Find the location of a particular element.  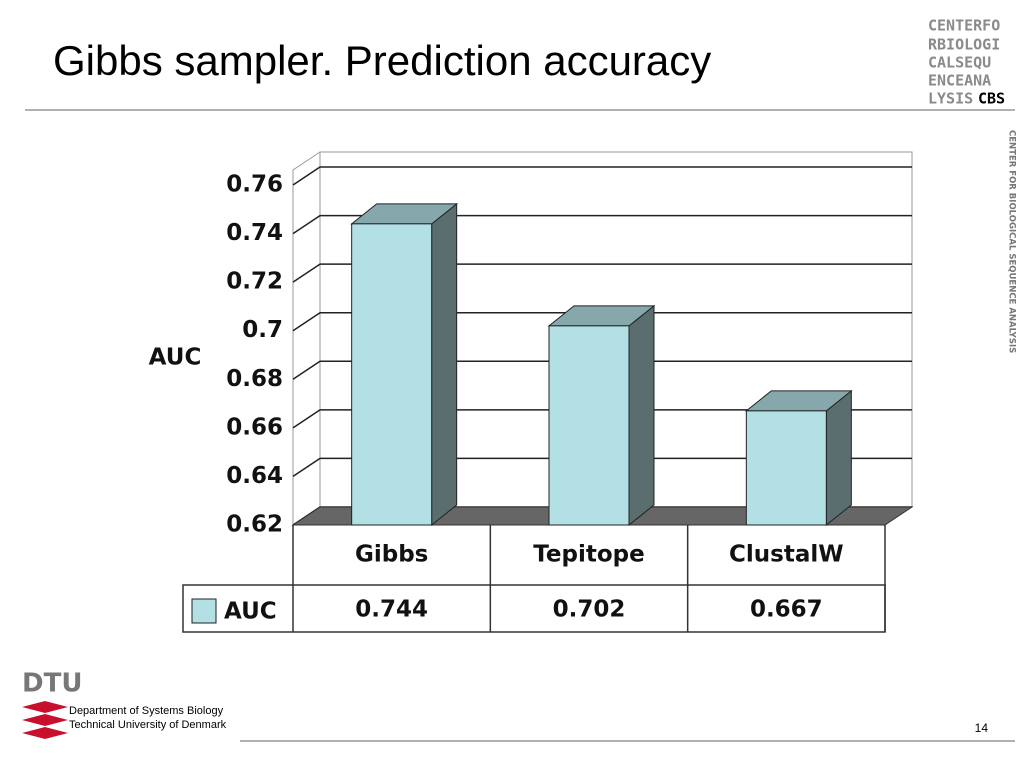

logo-line: RBIOLOGI is located at coordinates (964, 45).